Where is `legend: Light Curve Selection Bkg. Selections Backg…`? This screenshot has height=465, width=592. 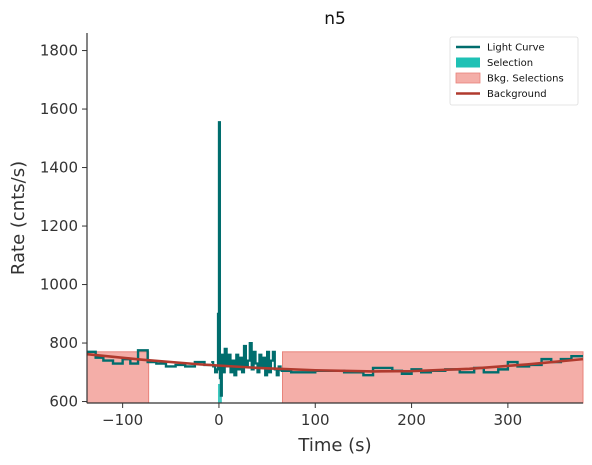 legend: Light Curve Selection Bkg. Selections Backg… is located at coordinates (514, 71).